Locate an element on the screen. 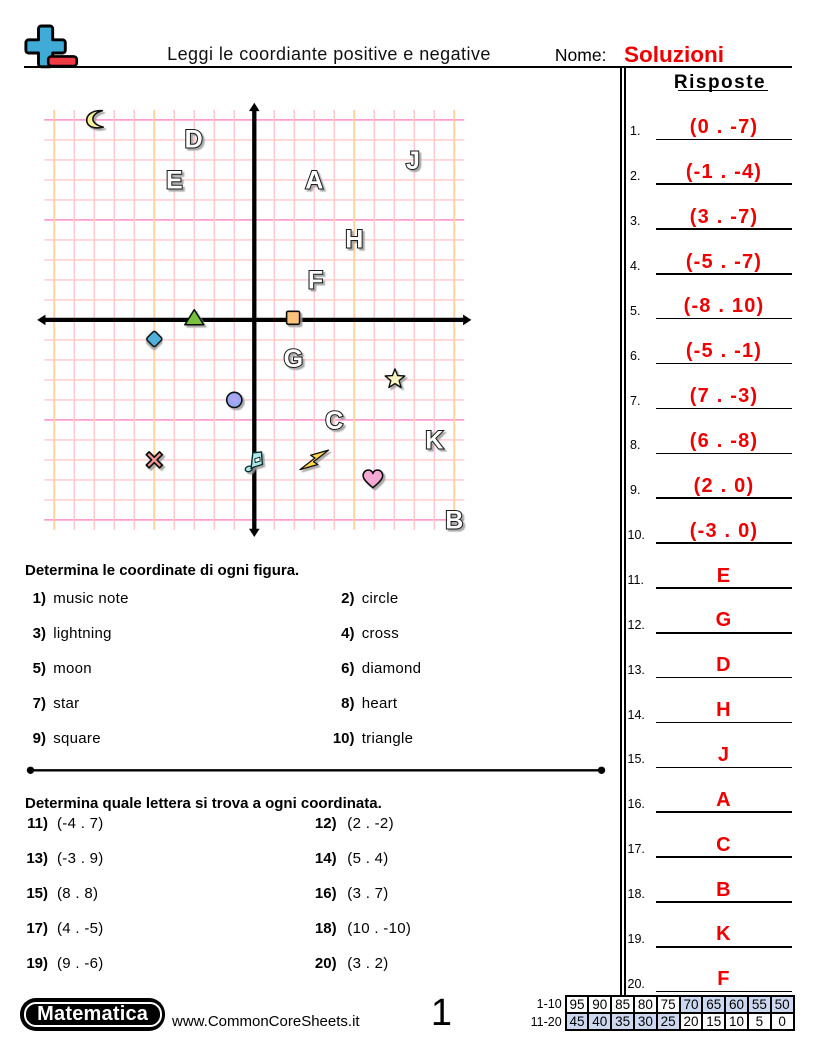  svg-text: E is located at coordinates (174, 181).